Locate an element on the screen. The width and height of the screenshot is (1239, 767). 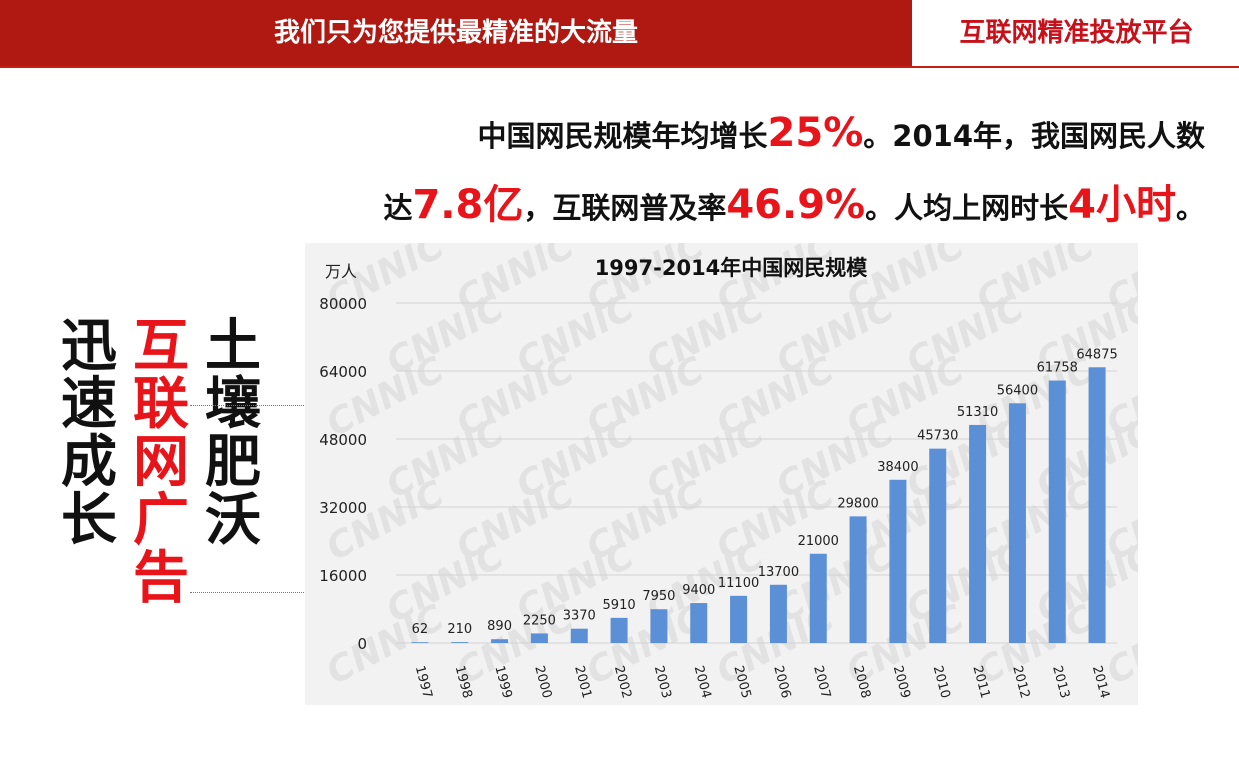
bar-value-label: 51310 is located at coordinates (977, 412).